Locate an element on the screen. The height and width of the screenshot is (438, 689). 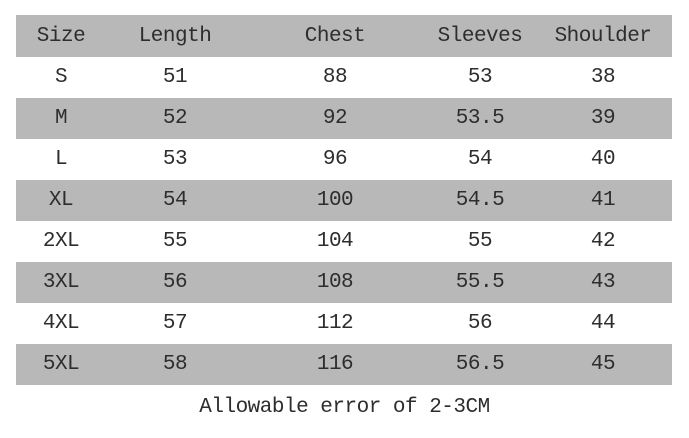
table-row-4xl: 4XL 57 112 56 44 is located at coordinates (344, 323).